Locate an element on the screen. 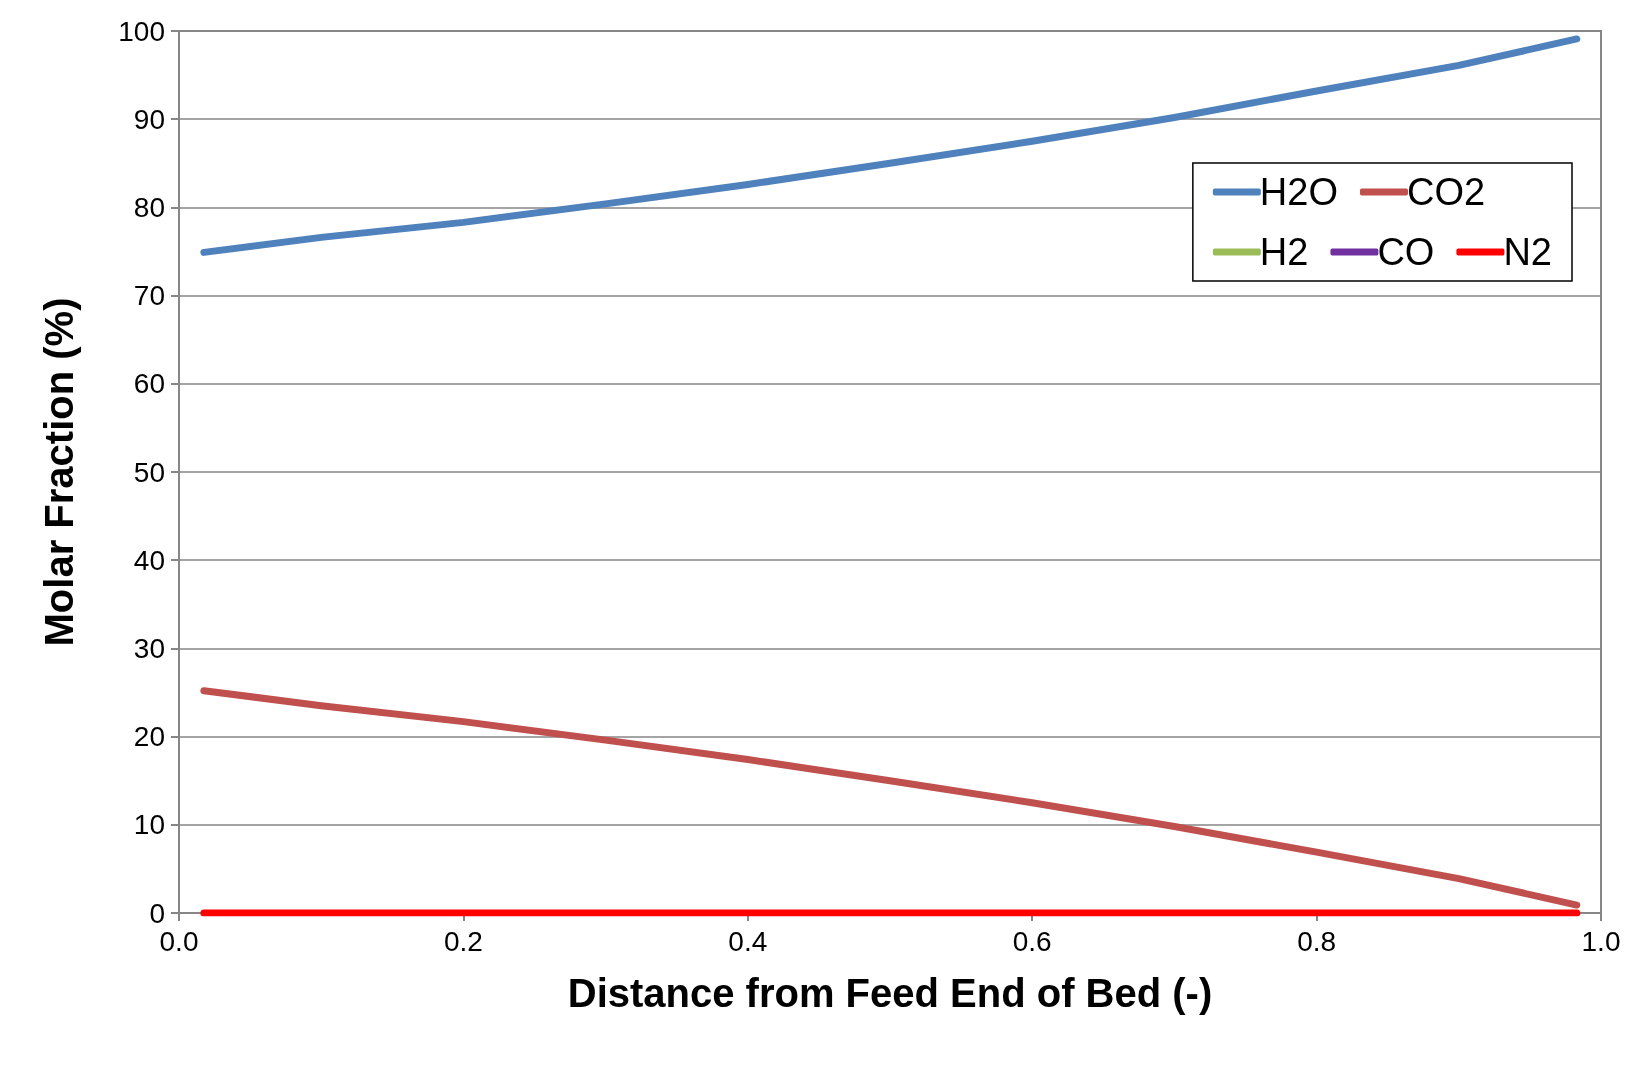 The width and height of the screenshot is (1630, 1068). y-tick-label: 50 is located at coordinates (149, 472).